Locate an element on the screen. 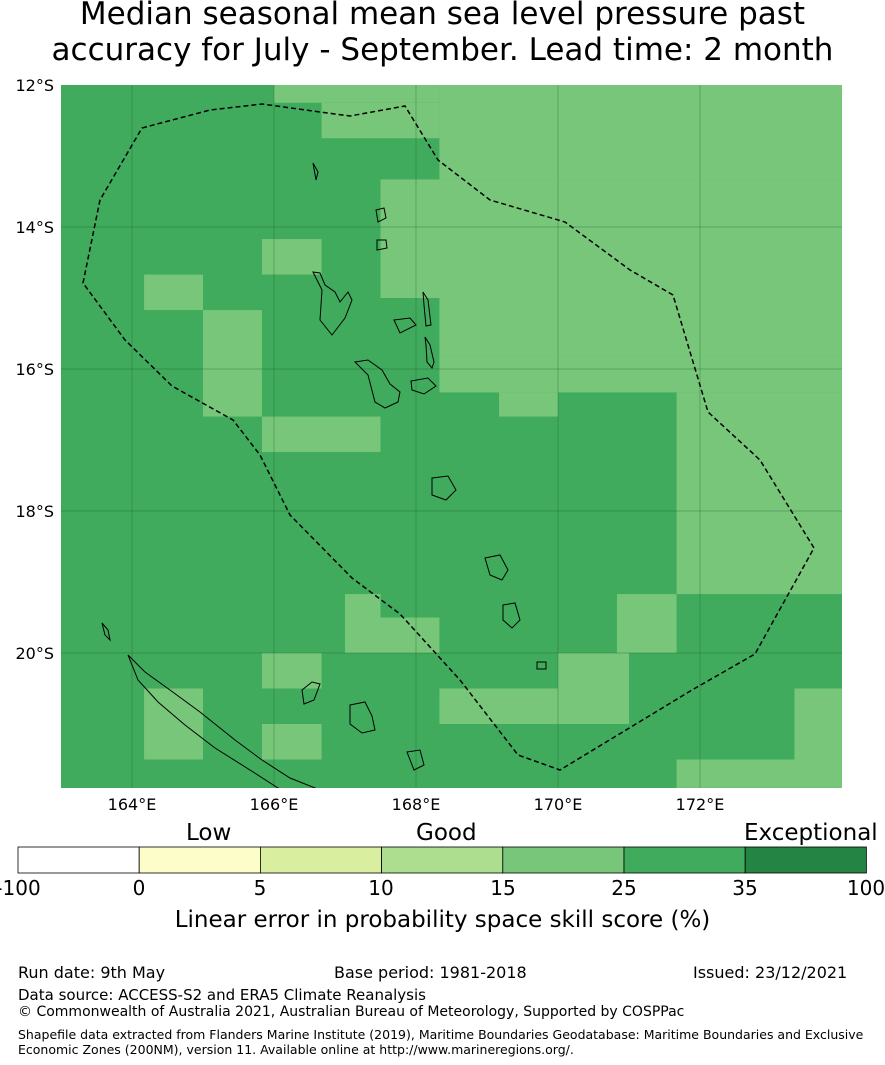  issued-date: Issued: 23/12/2021 is located at coordinates (770, 972).